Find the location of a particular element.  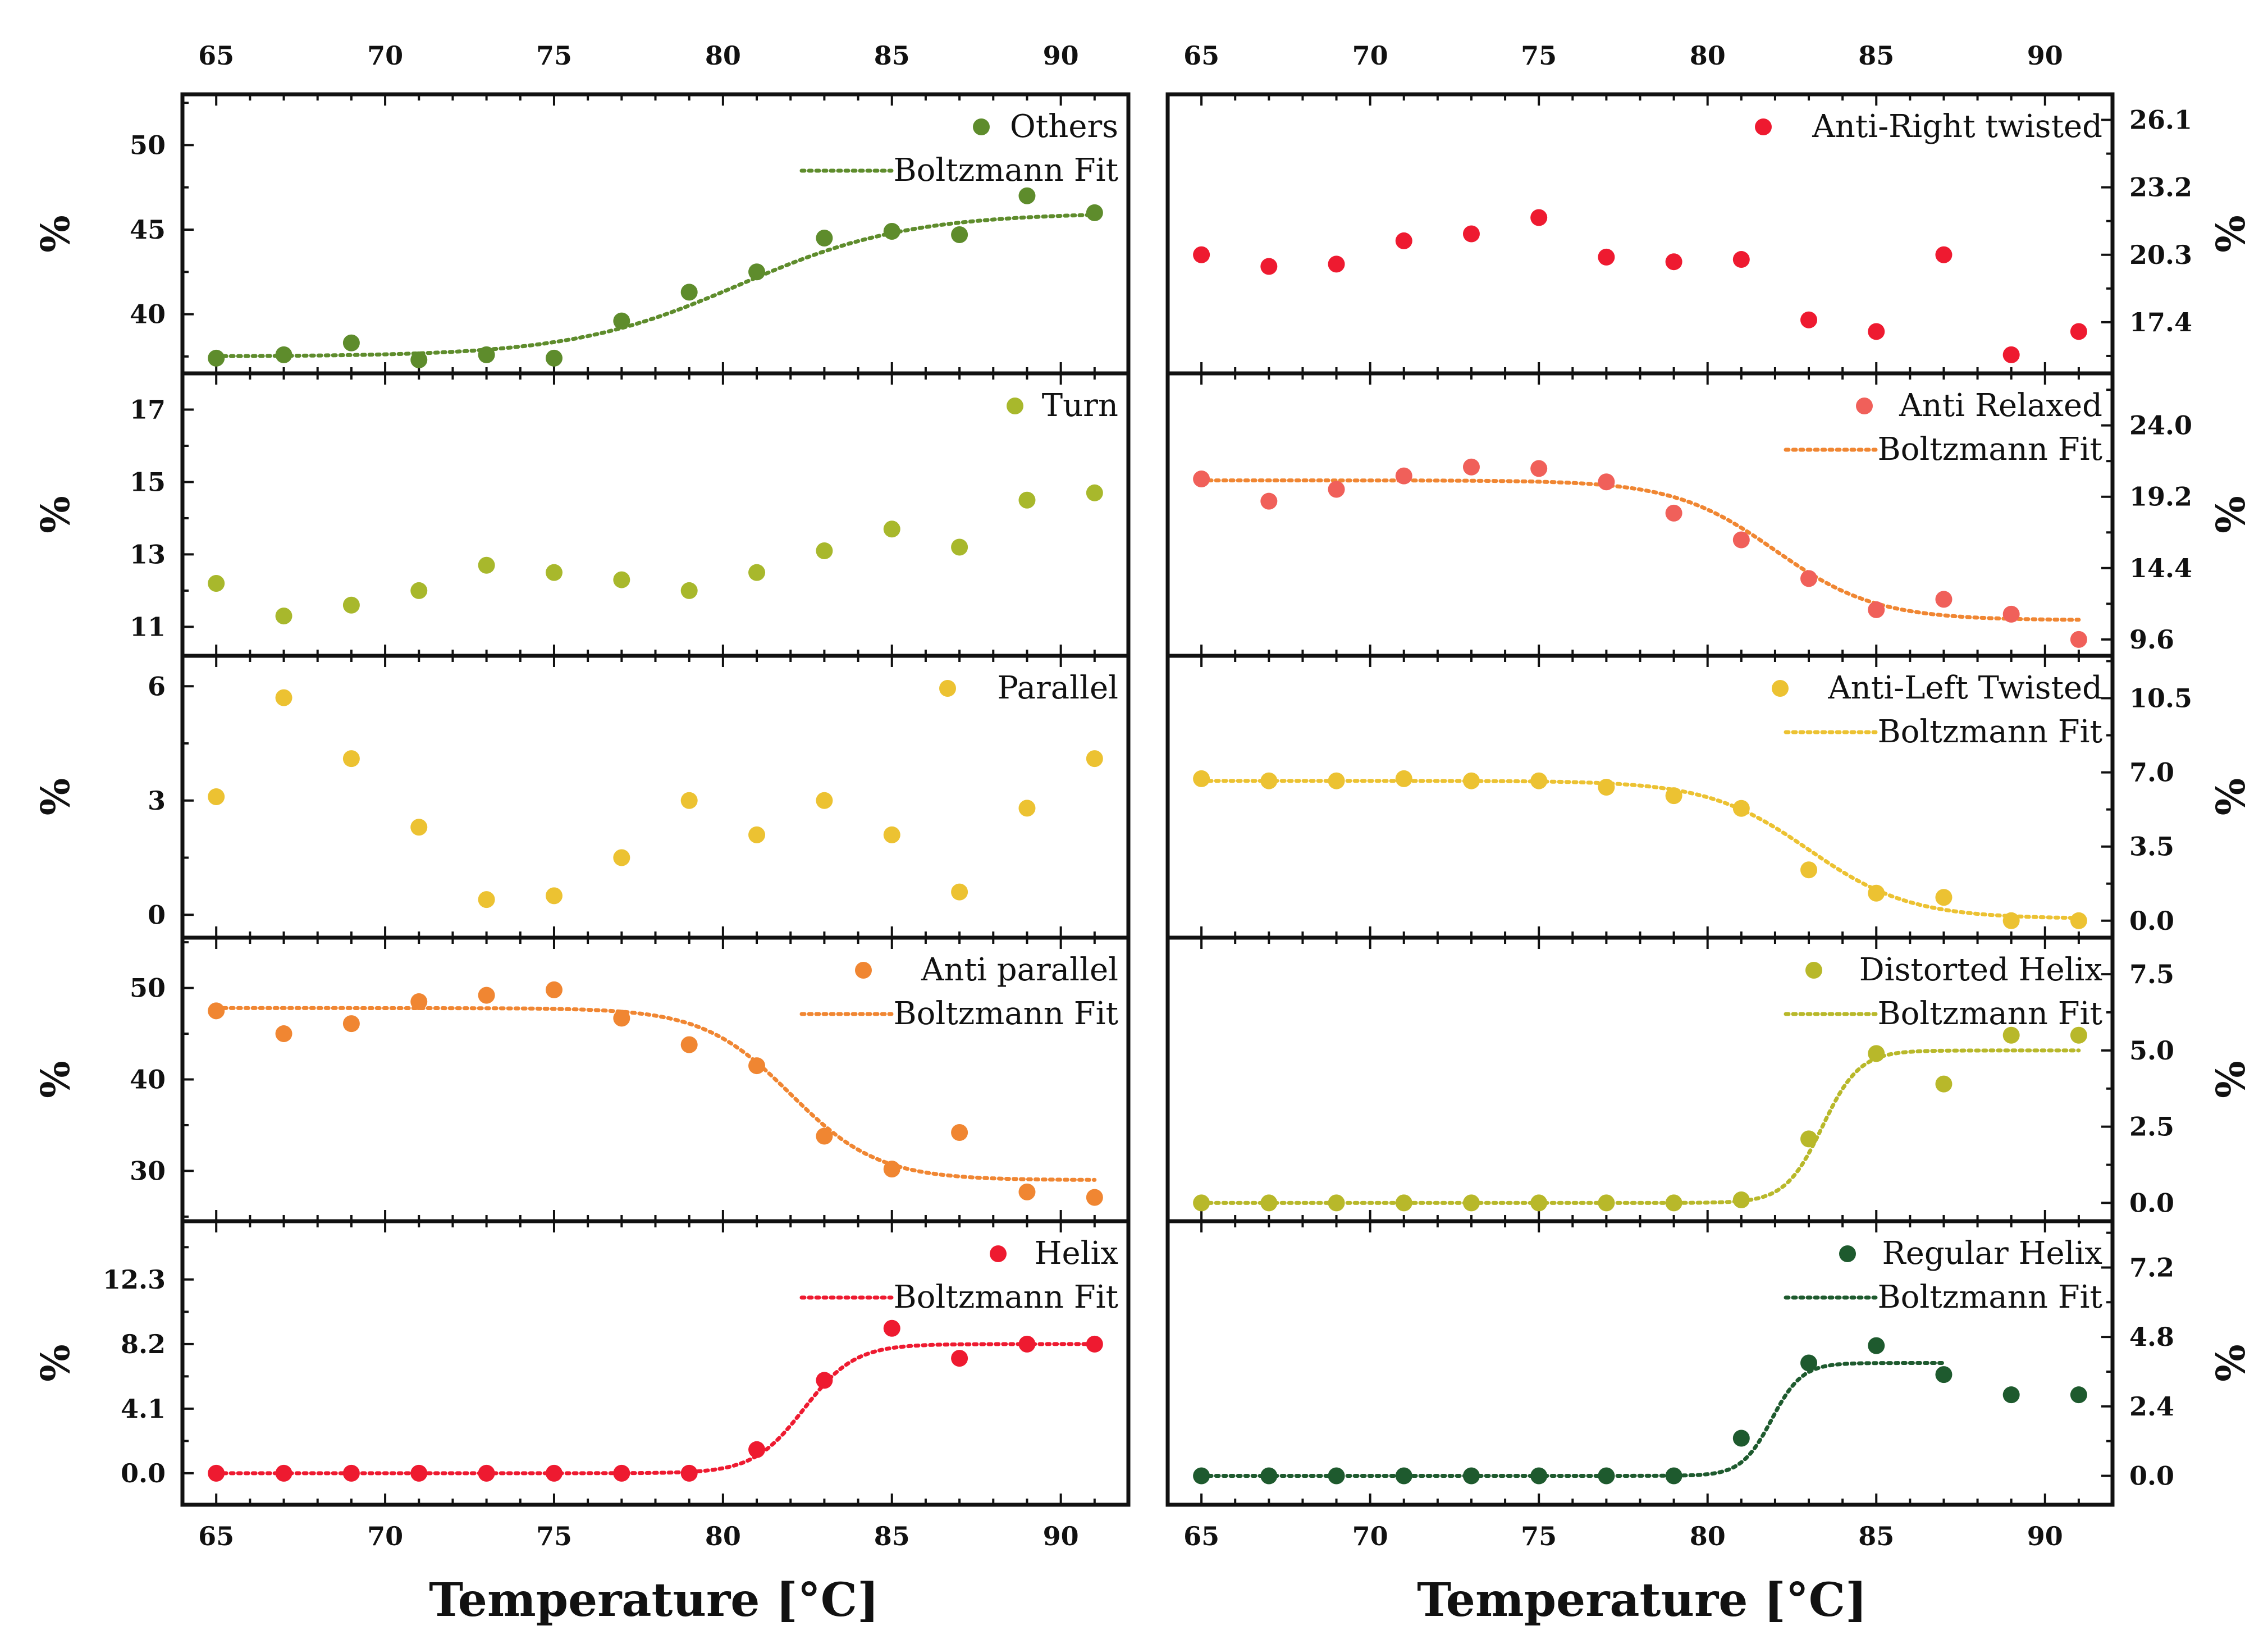

y-tick-label: 17 is located at coordinates (148, 409).